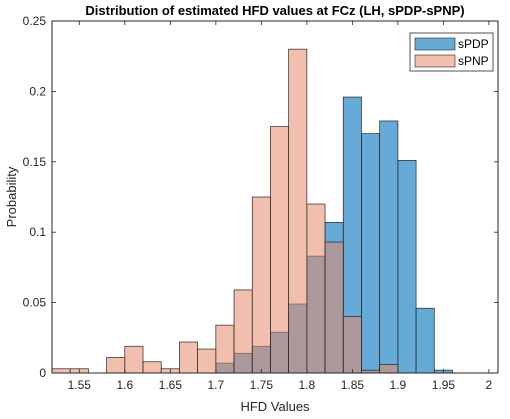  What do you see at coordinates (35, 162) in the screenshot?
I see `y-tick-label: 0.15` at bounding box center [35, 162].